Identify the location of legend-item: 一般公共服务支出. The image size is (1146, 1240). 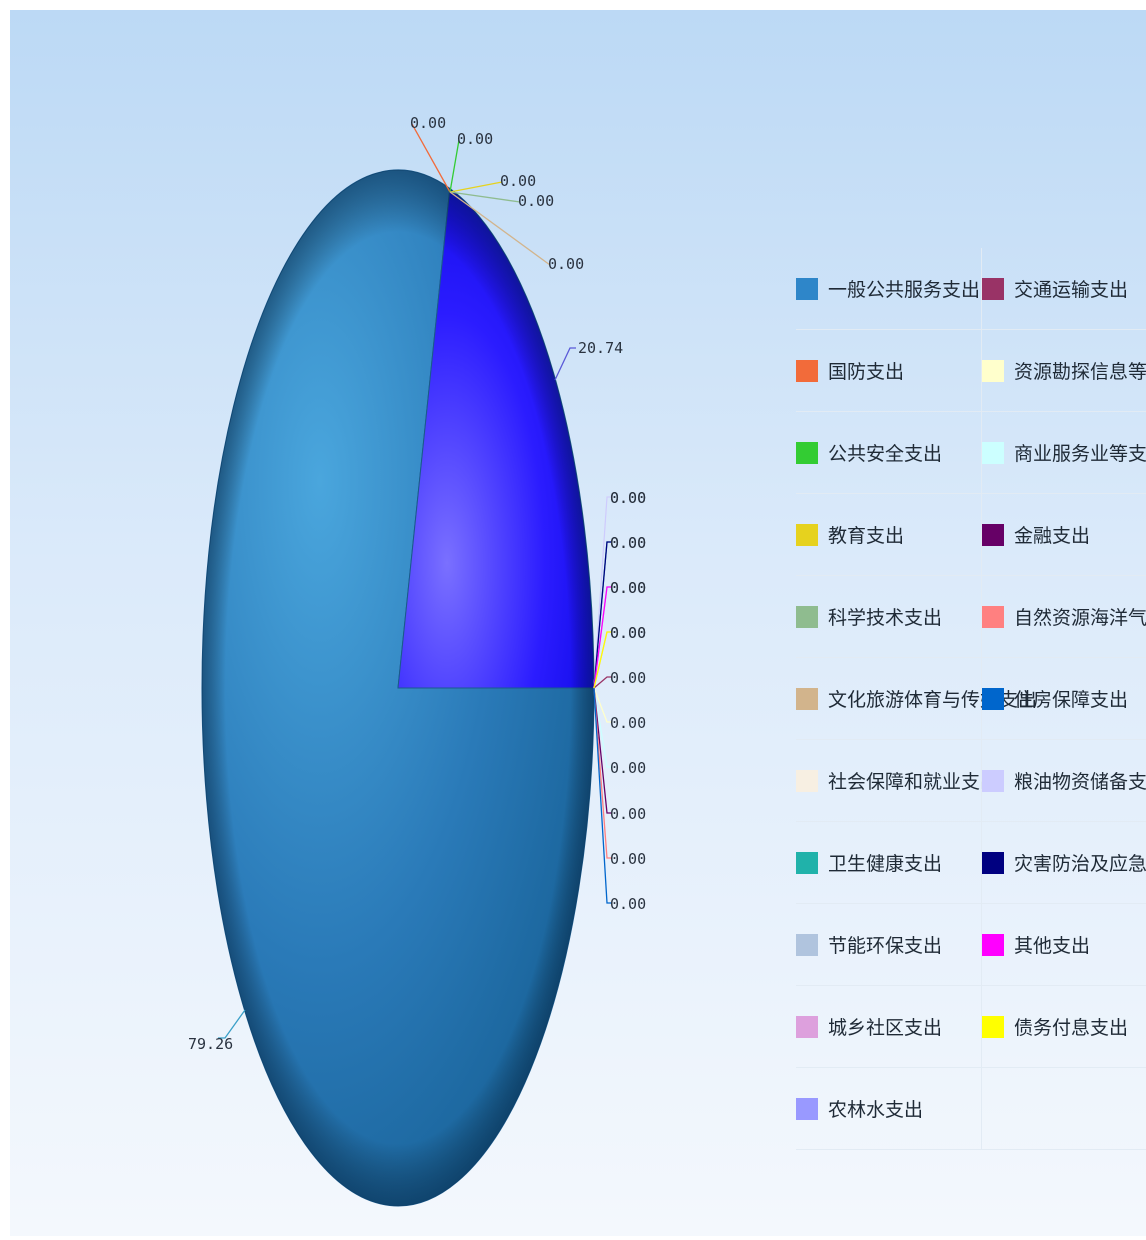
(889, 289).